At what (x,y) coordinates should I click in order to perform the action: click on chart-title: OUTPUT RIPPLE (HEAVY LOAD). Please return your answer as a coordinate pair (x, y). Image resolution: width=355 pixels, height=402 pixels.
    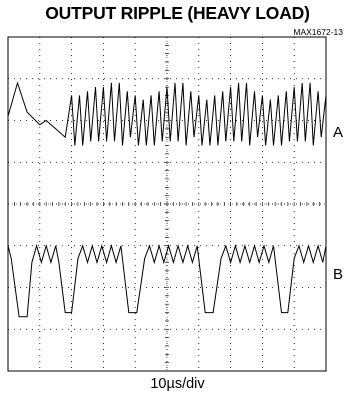
    Looking at the image, I should click on (177, 13).